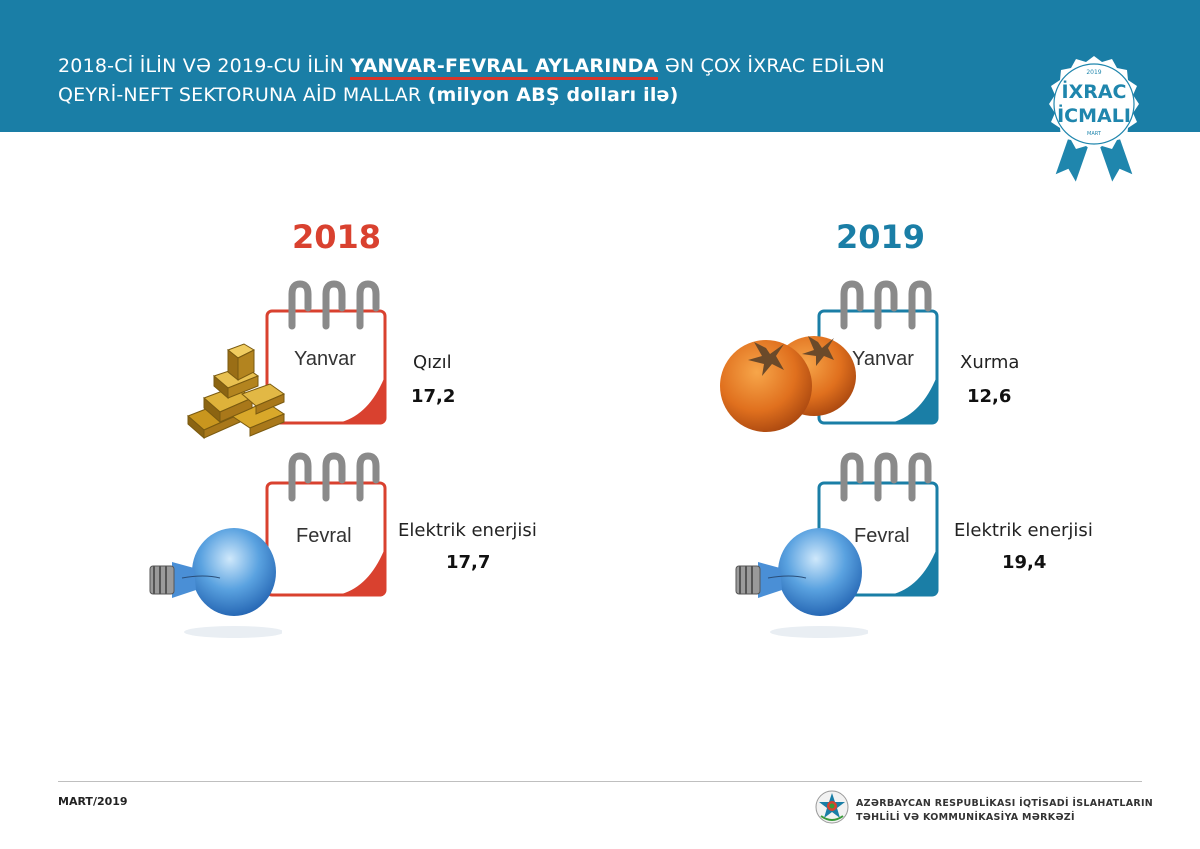 Image resolution: width=1200 pixels, height=849 pixels. What do you see at coordinates (93, 801) in the screenshot?
I see `footer-date: MART/2019` at bounding box center [93, 801].